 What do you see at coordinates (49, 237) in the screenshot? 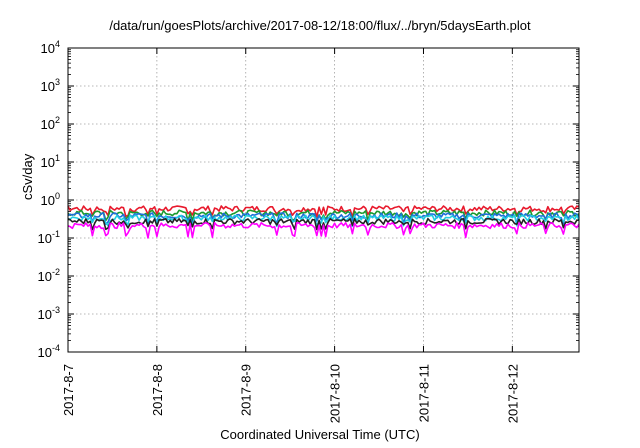
I see `y-tick-label: 10⁻¹` at bounding box center [49, 237].